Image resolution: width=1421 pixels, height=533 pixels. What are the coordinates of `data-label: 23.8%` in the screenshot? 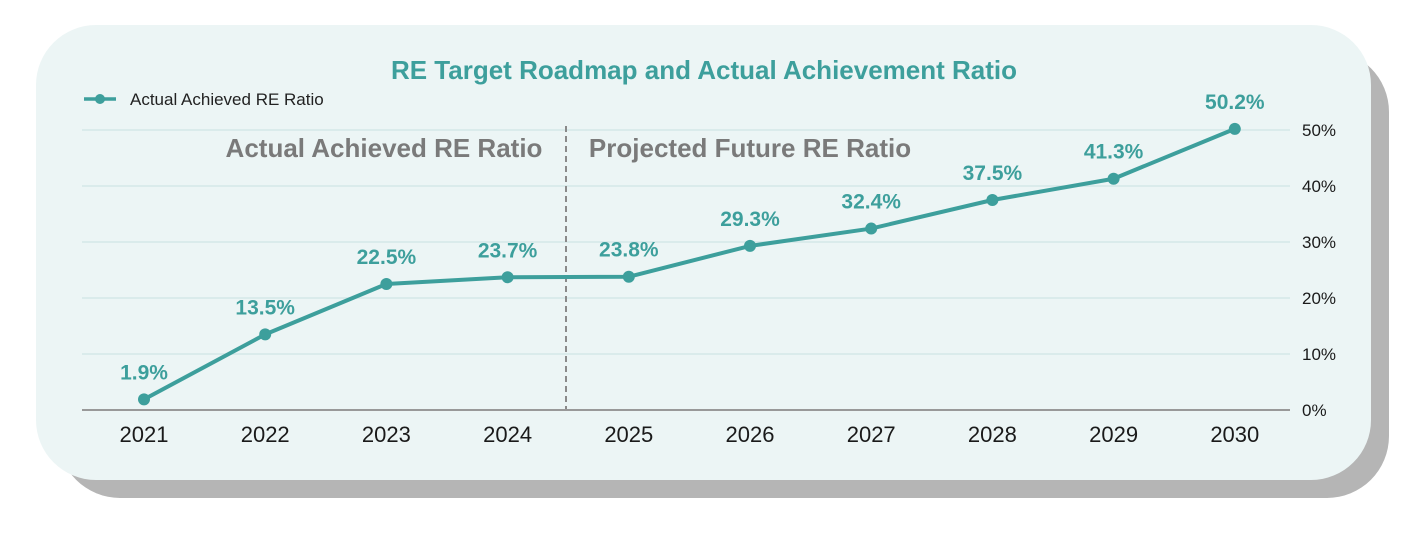 It's located at (629, 250).